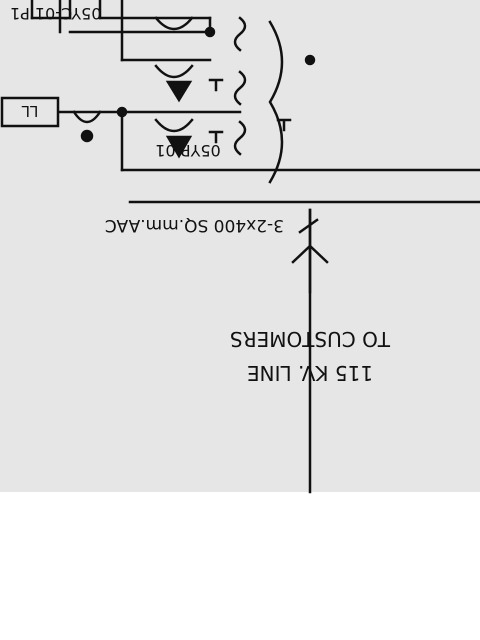 The width and height of the screenshot is (480, 640). I want to click on ll-box, so click(30, 112).